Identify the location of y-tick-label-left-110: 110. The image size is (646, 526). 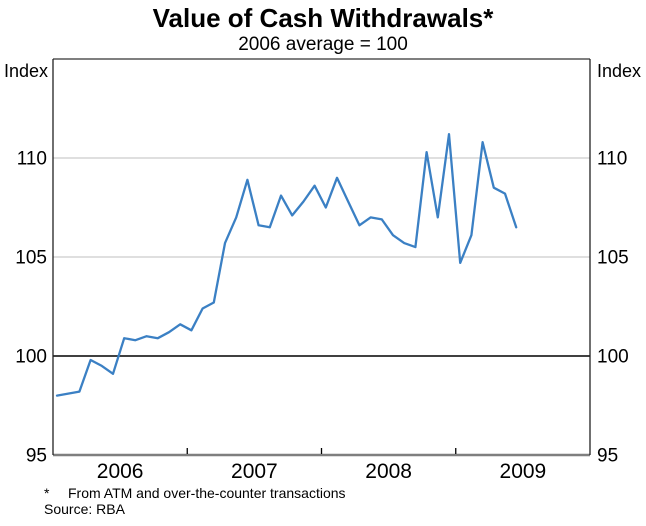
(32, 158).